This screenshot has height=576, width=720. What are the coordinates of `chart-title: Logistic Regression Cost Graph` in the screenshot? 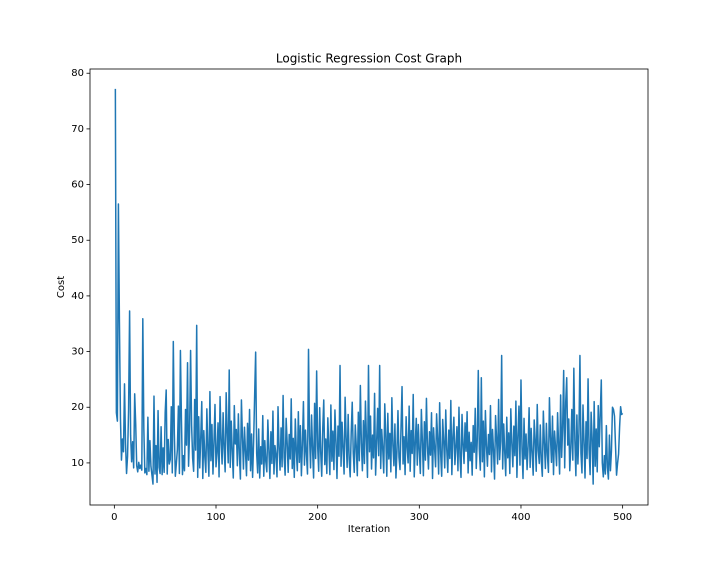 It's located at (369, 59).